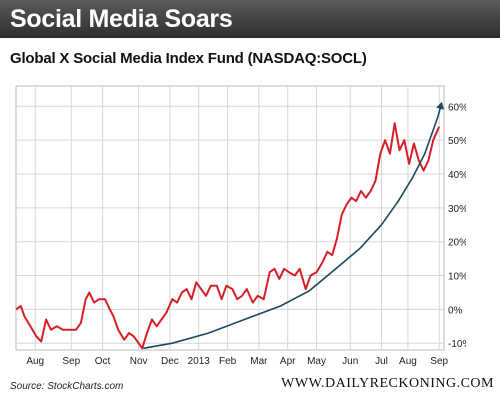 The image size is (500, 400). I want to click on publisher-brand: WWW.DAILYRECKONING.COM, so click(387, 383).